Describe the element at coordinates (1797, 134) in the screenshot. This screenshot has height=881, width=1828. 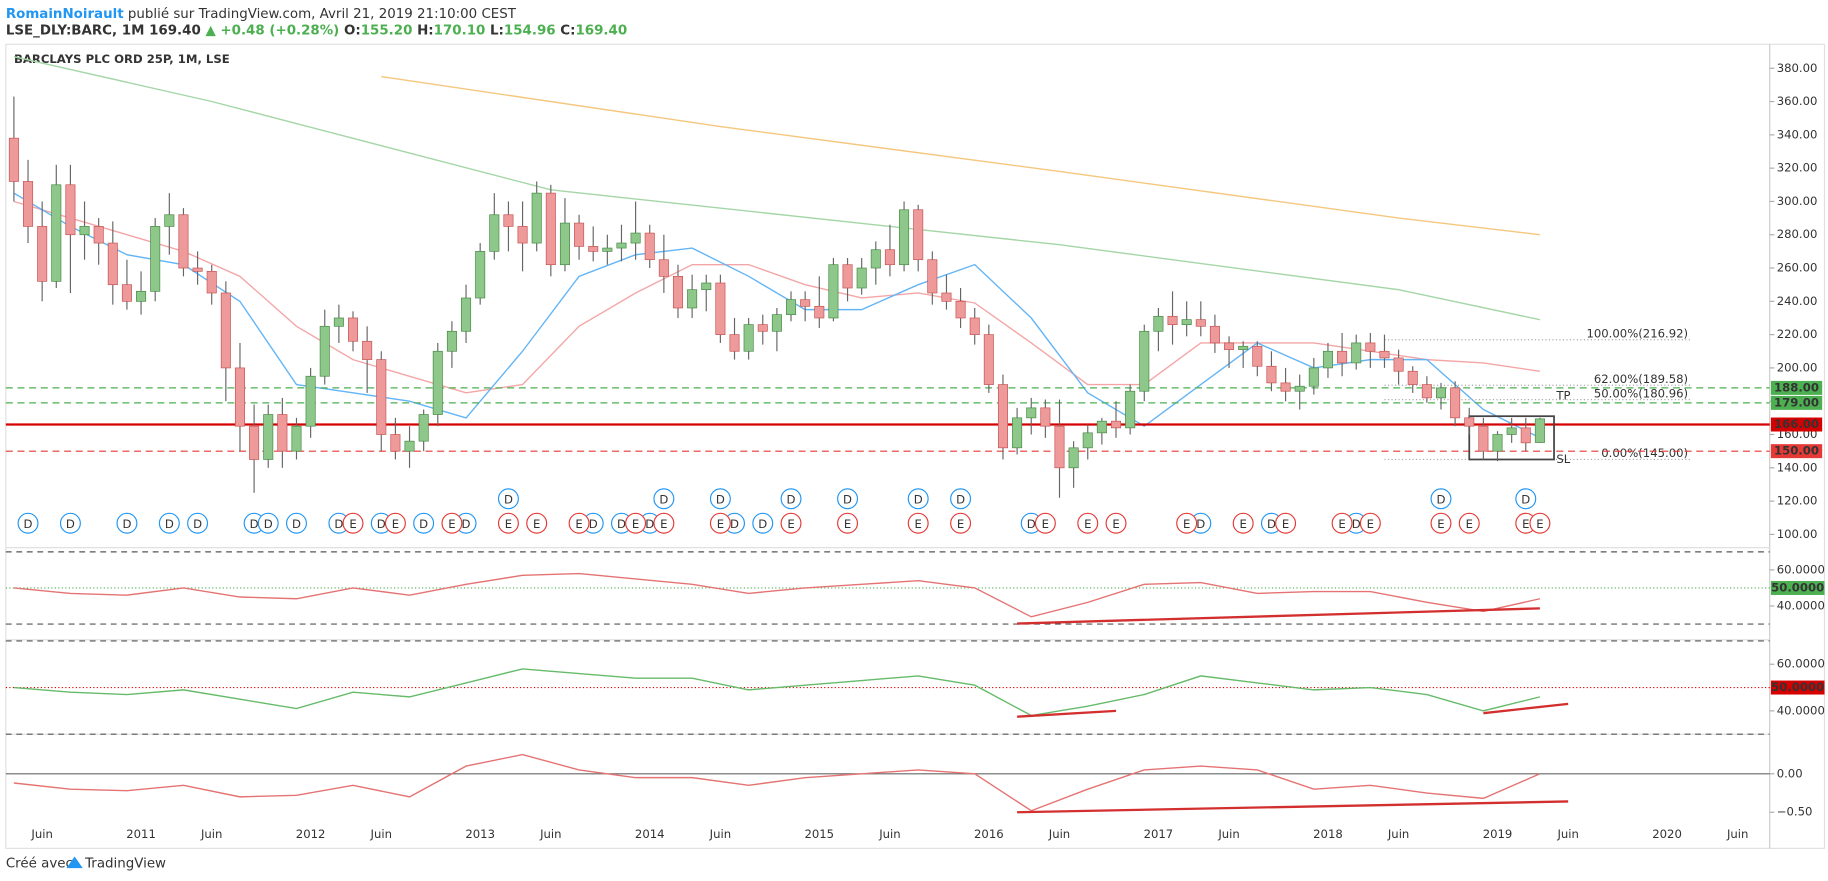
I see `y-tick-label: 340.00` at that location.